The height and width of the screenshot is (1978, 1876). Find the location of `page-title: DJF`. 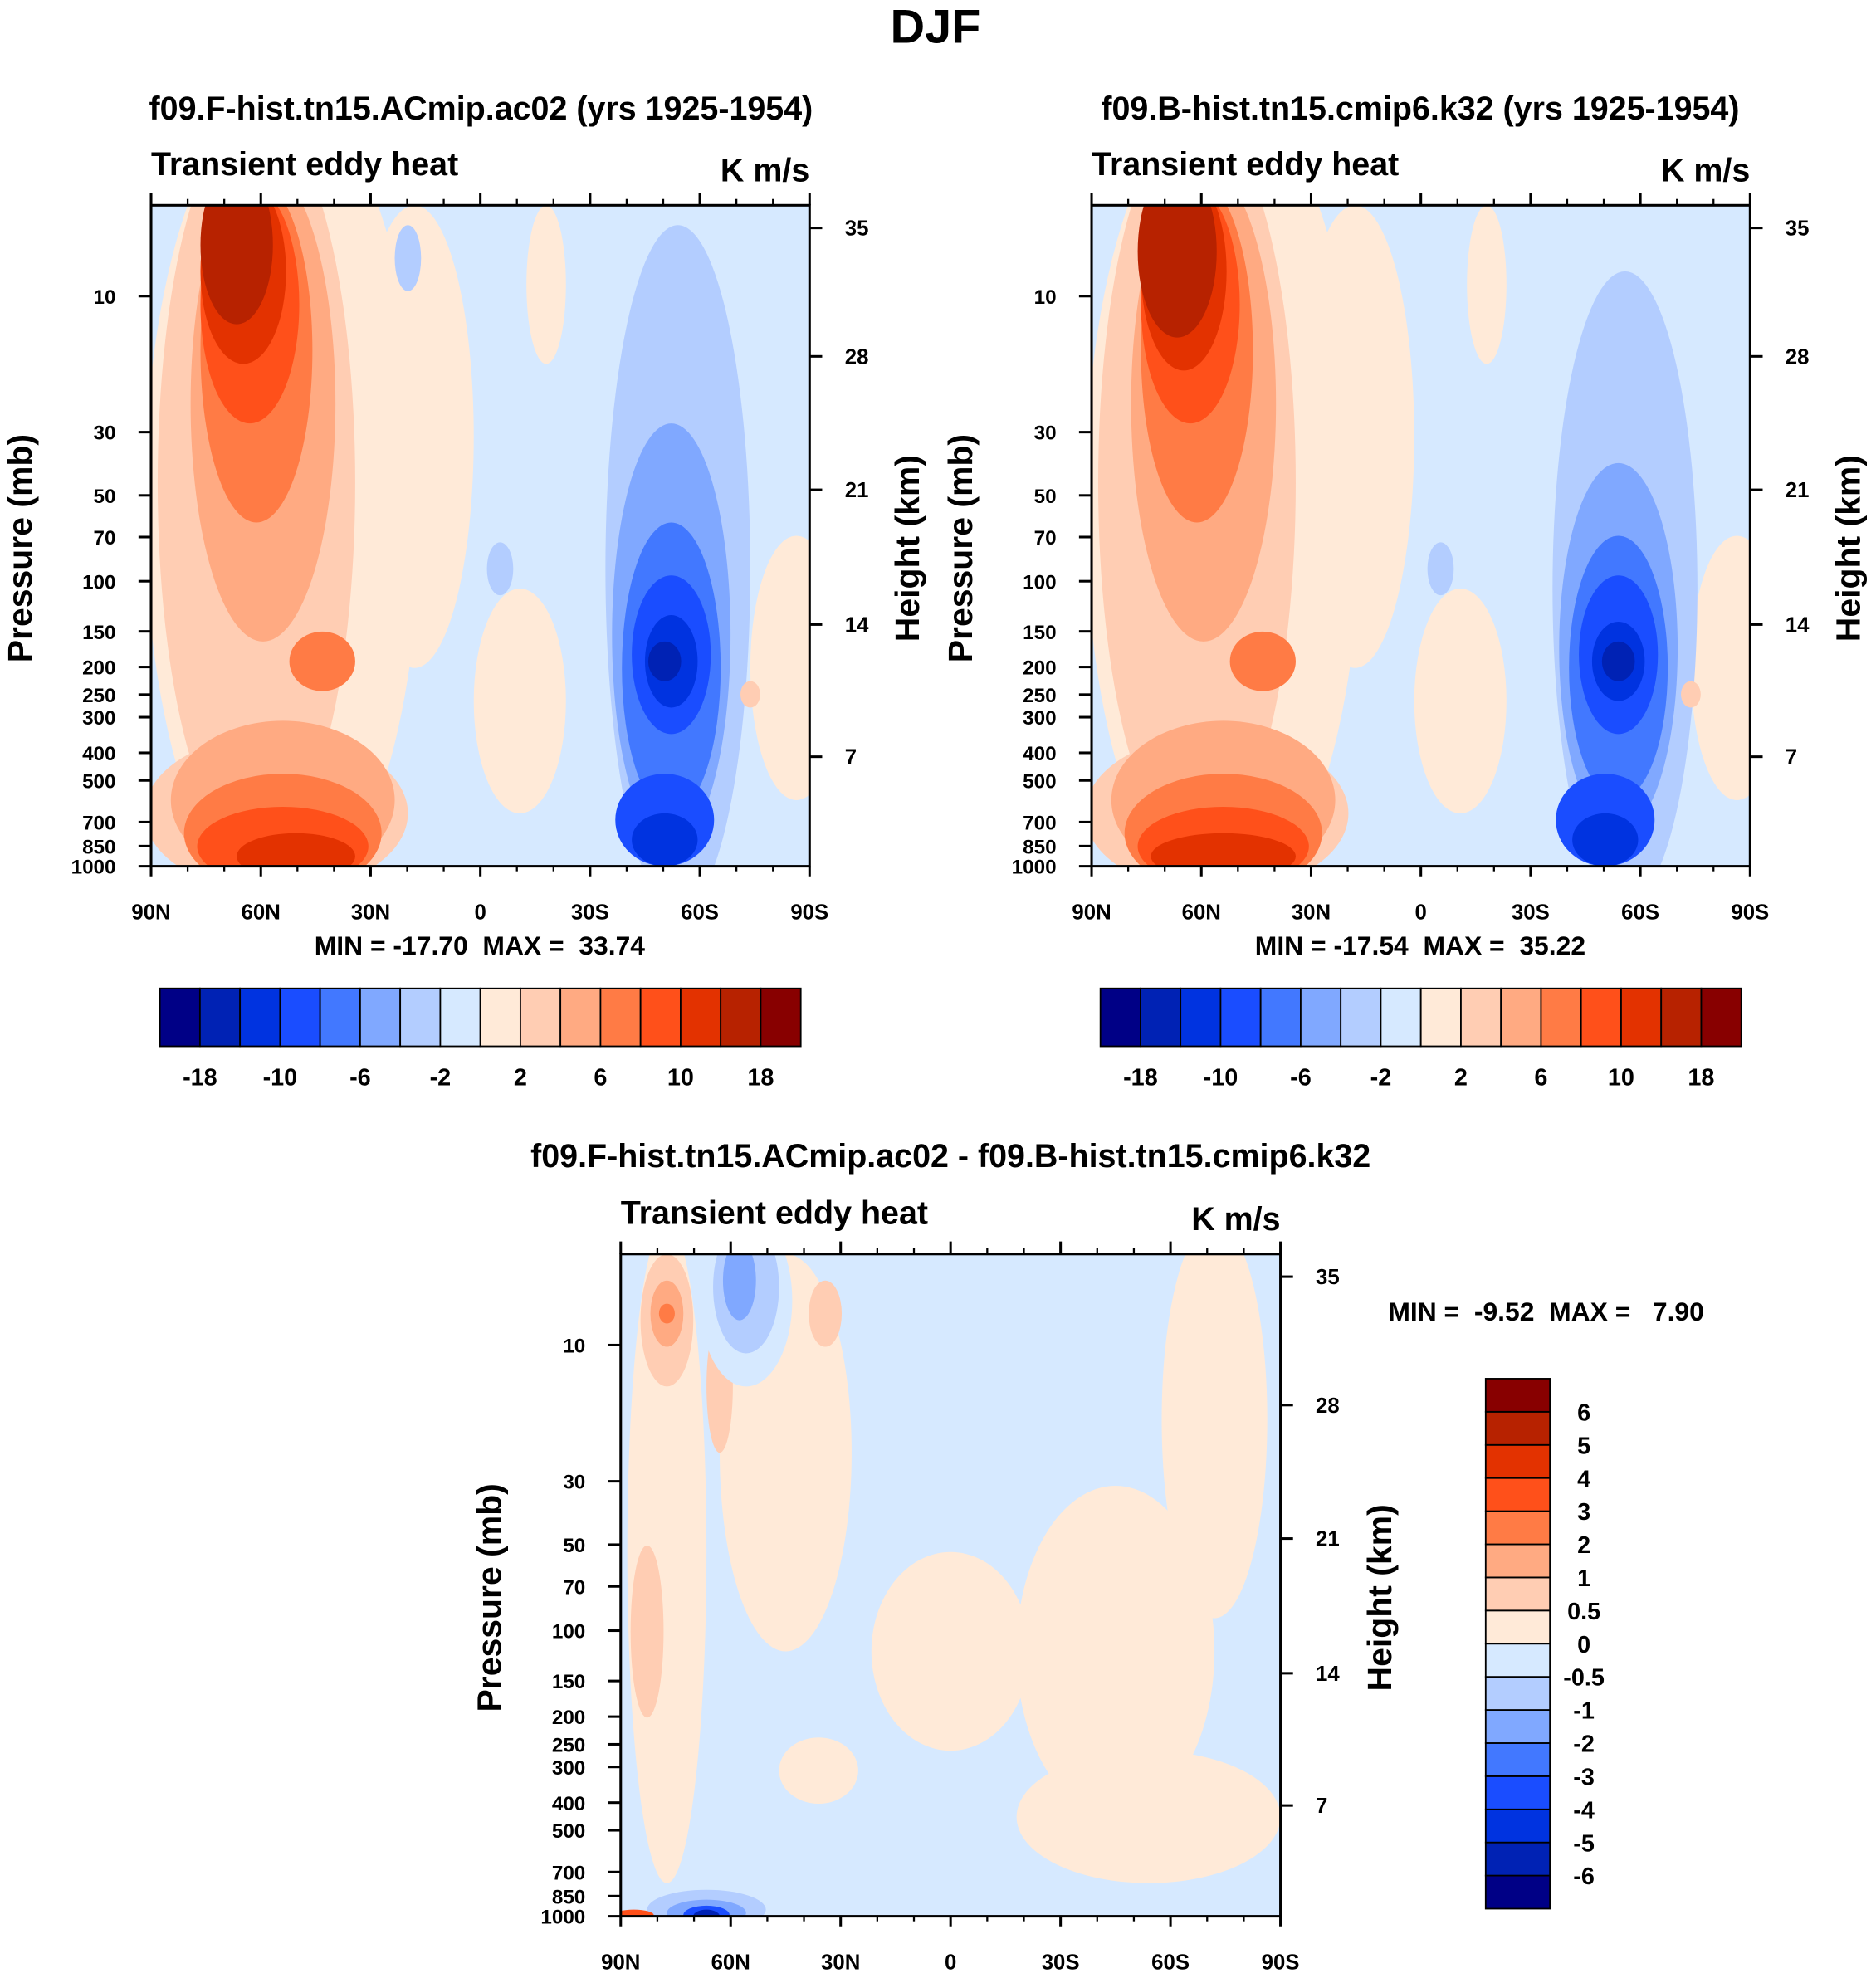

page-title: DJF is located at coordinates (936, 28).